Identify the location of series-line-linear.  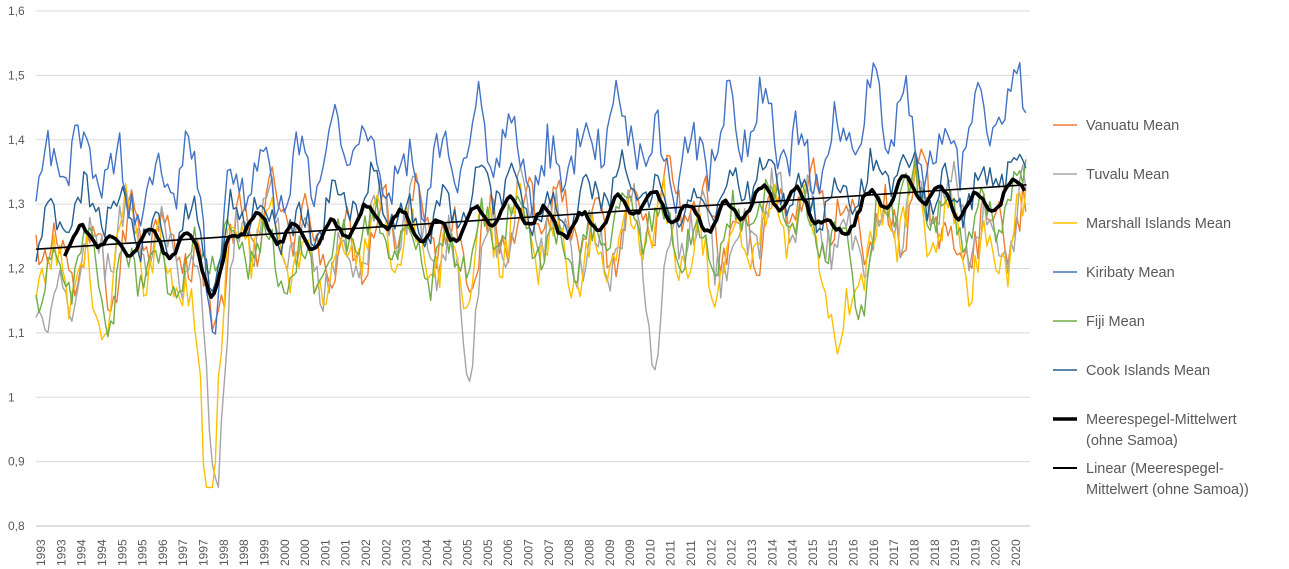
(531, 217).